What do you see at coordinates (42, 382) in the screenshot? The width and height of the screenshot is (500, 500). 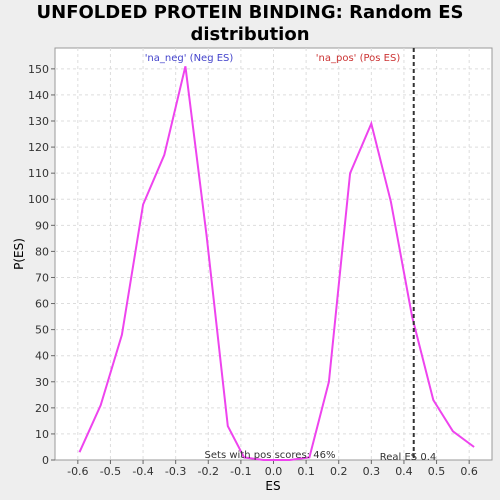 I see `y-tick-label: 30` at bounding box center [42, 382].